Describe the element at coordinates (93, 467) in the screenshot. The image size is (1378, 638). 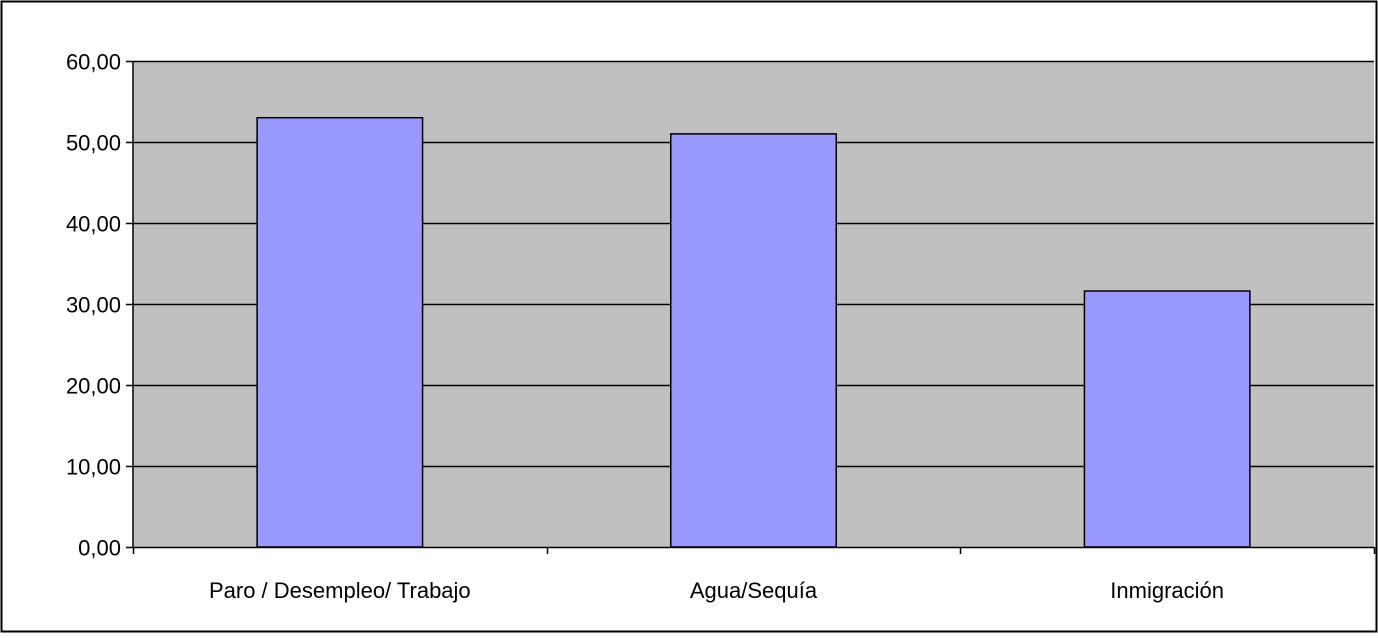
I see `y-tick-label: 10,00` at that location.